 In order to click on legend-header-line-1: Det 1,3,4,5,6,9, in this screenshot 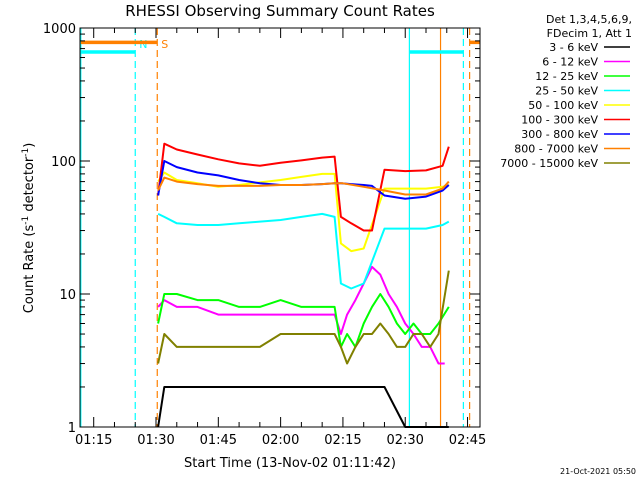, I will do `click(589, 19)`.